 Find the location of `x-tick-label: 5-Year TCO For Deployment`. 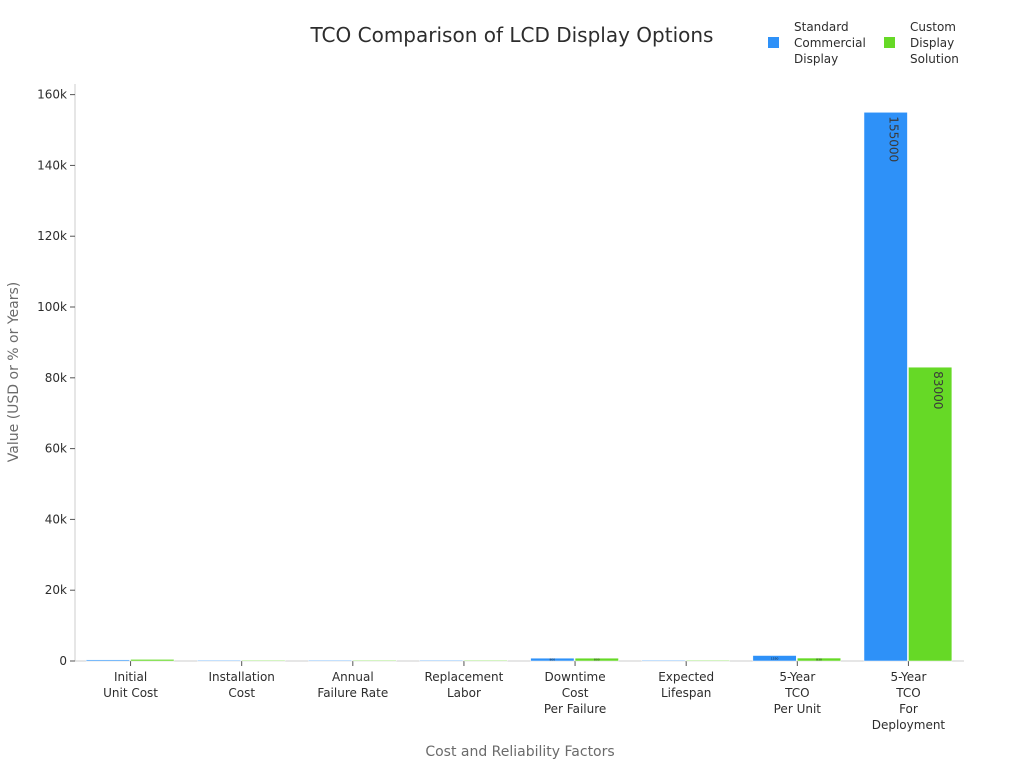

x-tick-label: 5-Year TCO For Deployment is located at coordinates (909, 701).